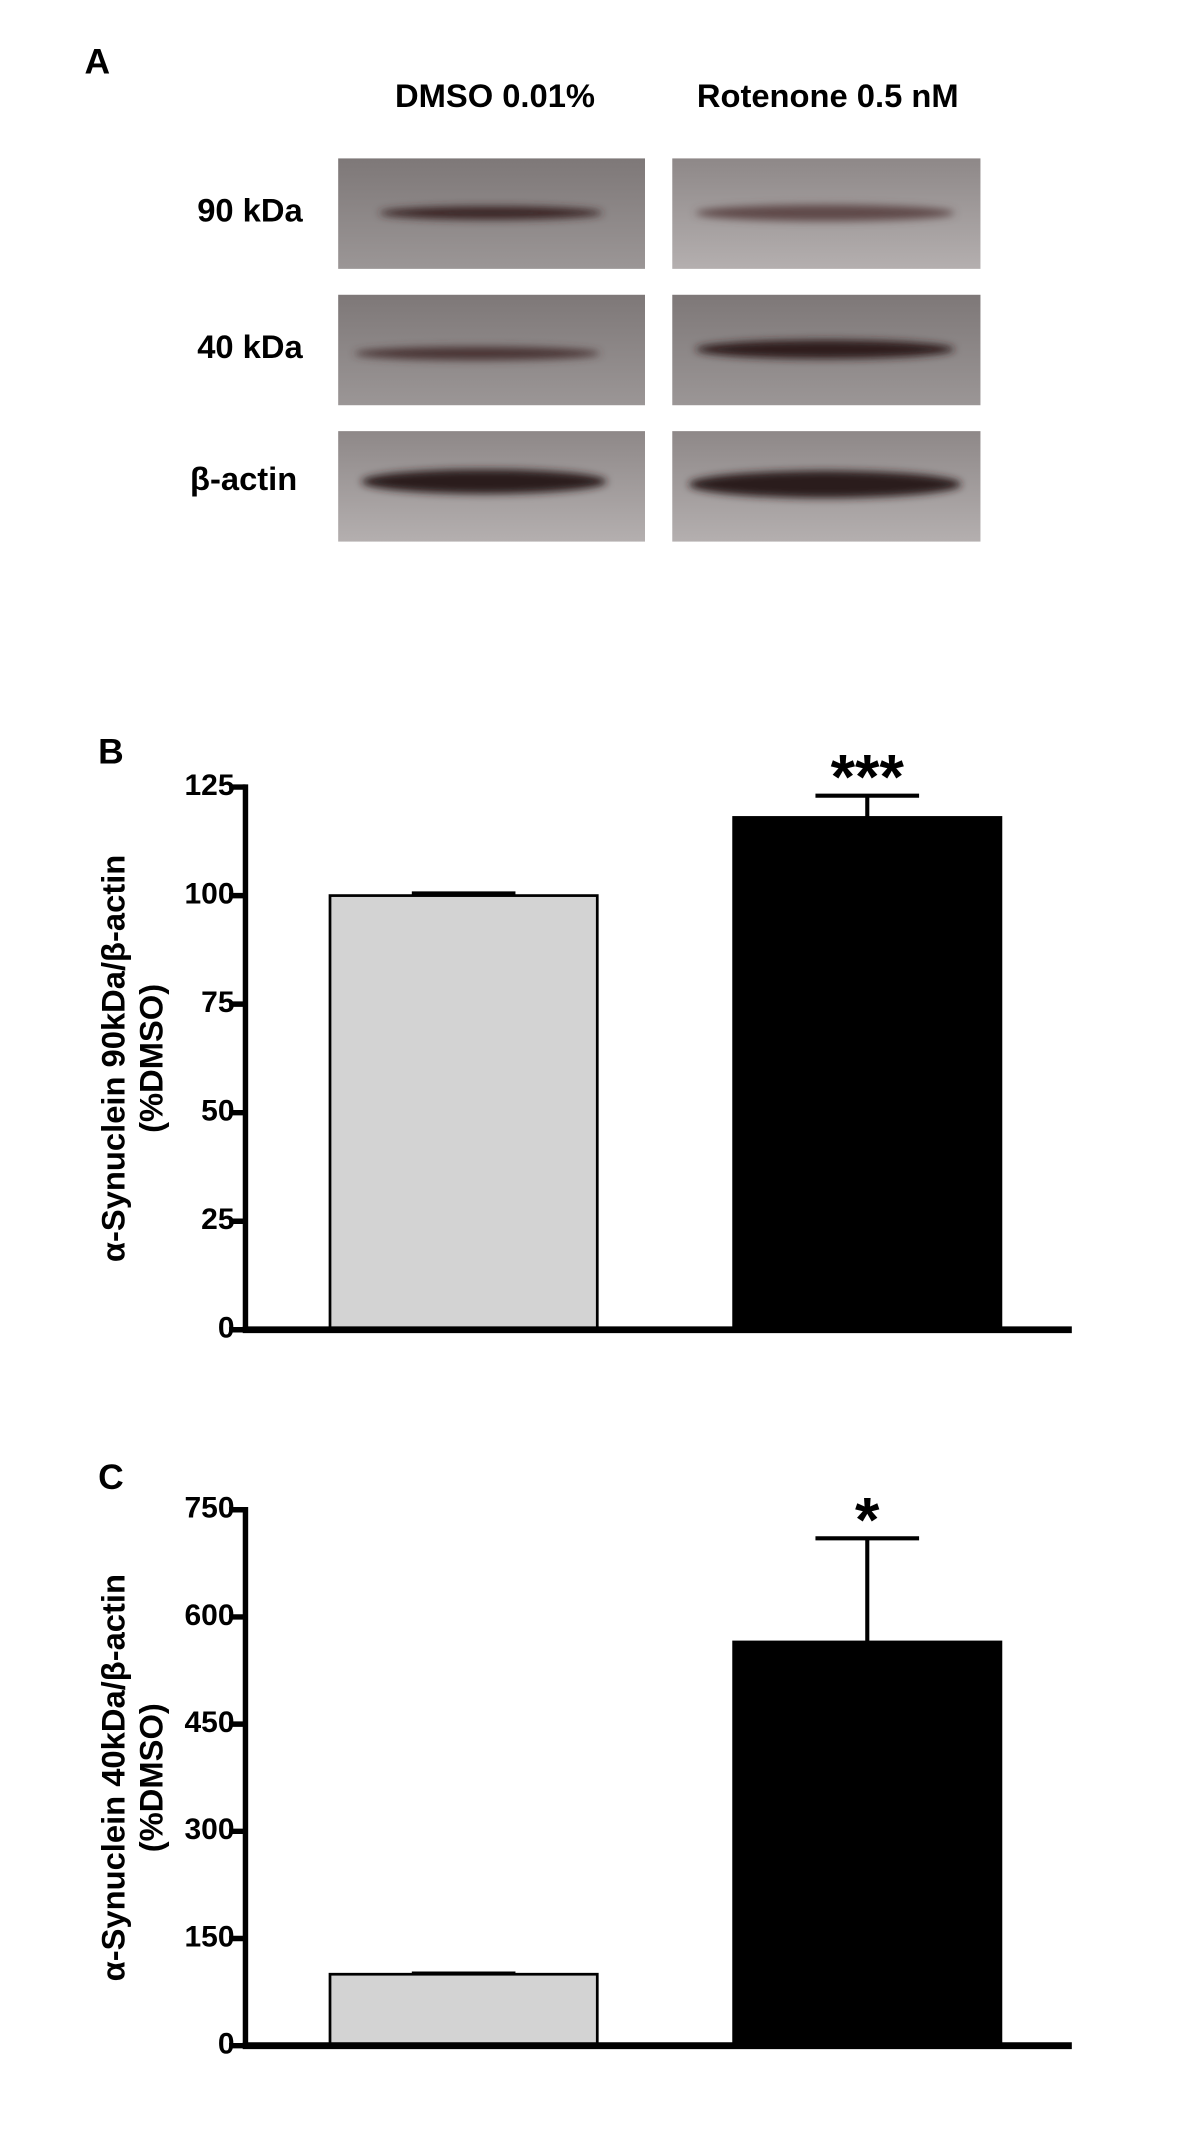 Image resolution: width=1200 pixels, height=2155 pixels. I want to click on column-label: DMSO 0.01%, so click(495, 95).